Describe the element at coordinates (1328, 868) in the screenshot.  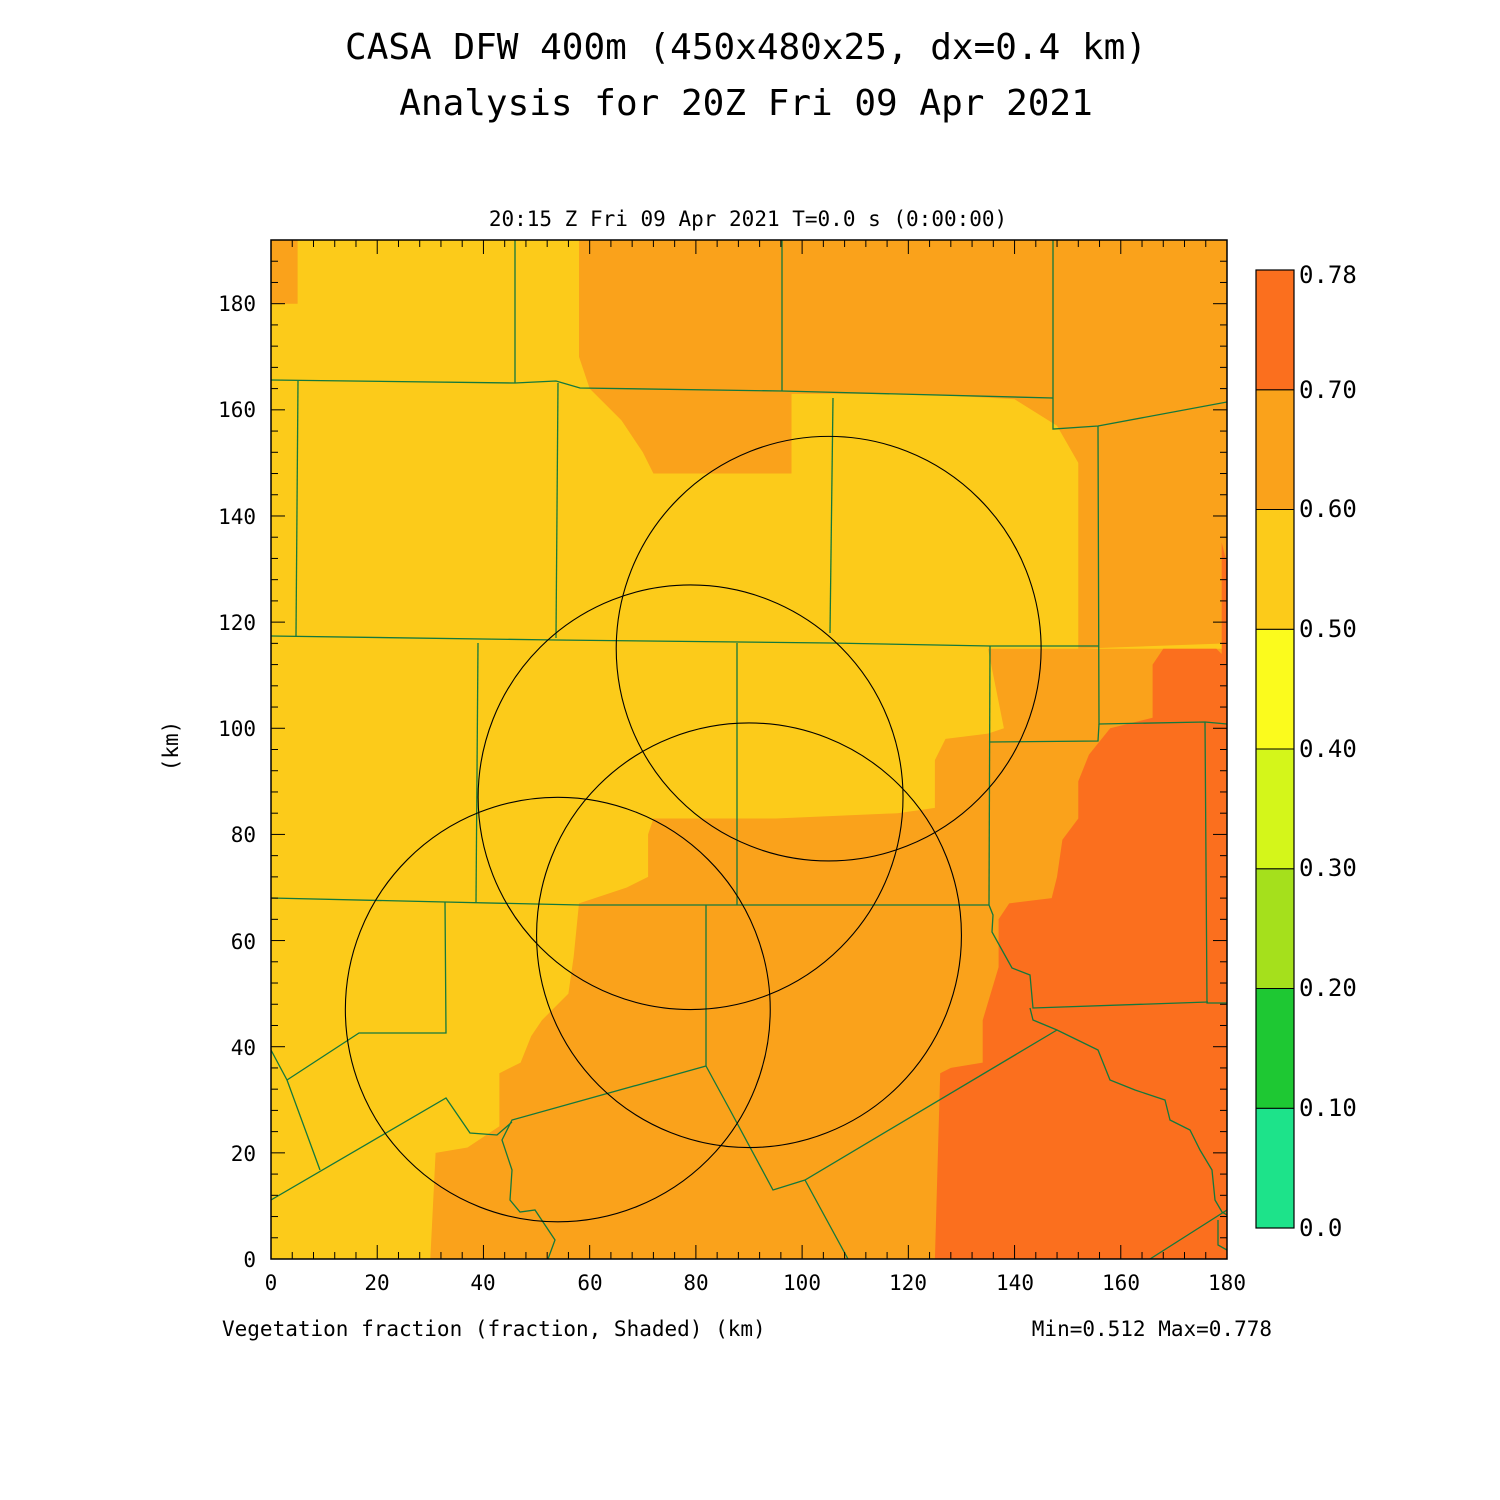
I see `colorbar-label: 0.30` at that location.